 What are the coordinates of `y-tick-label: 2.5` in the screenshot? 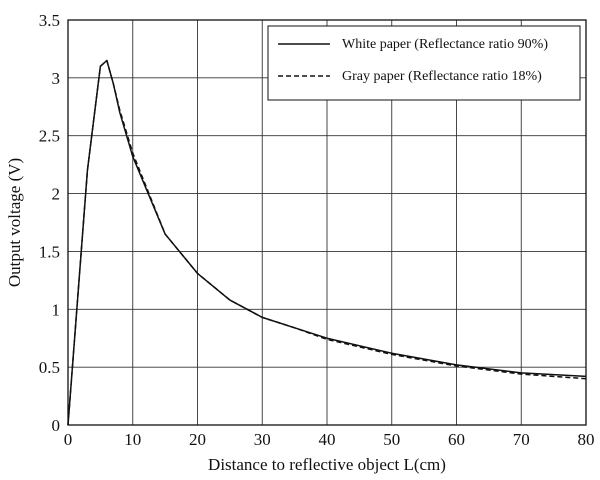 It's located at (49, 136).